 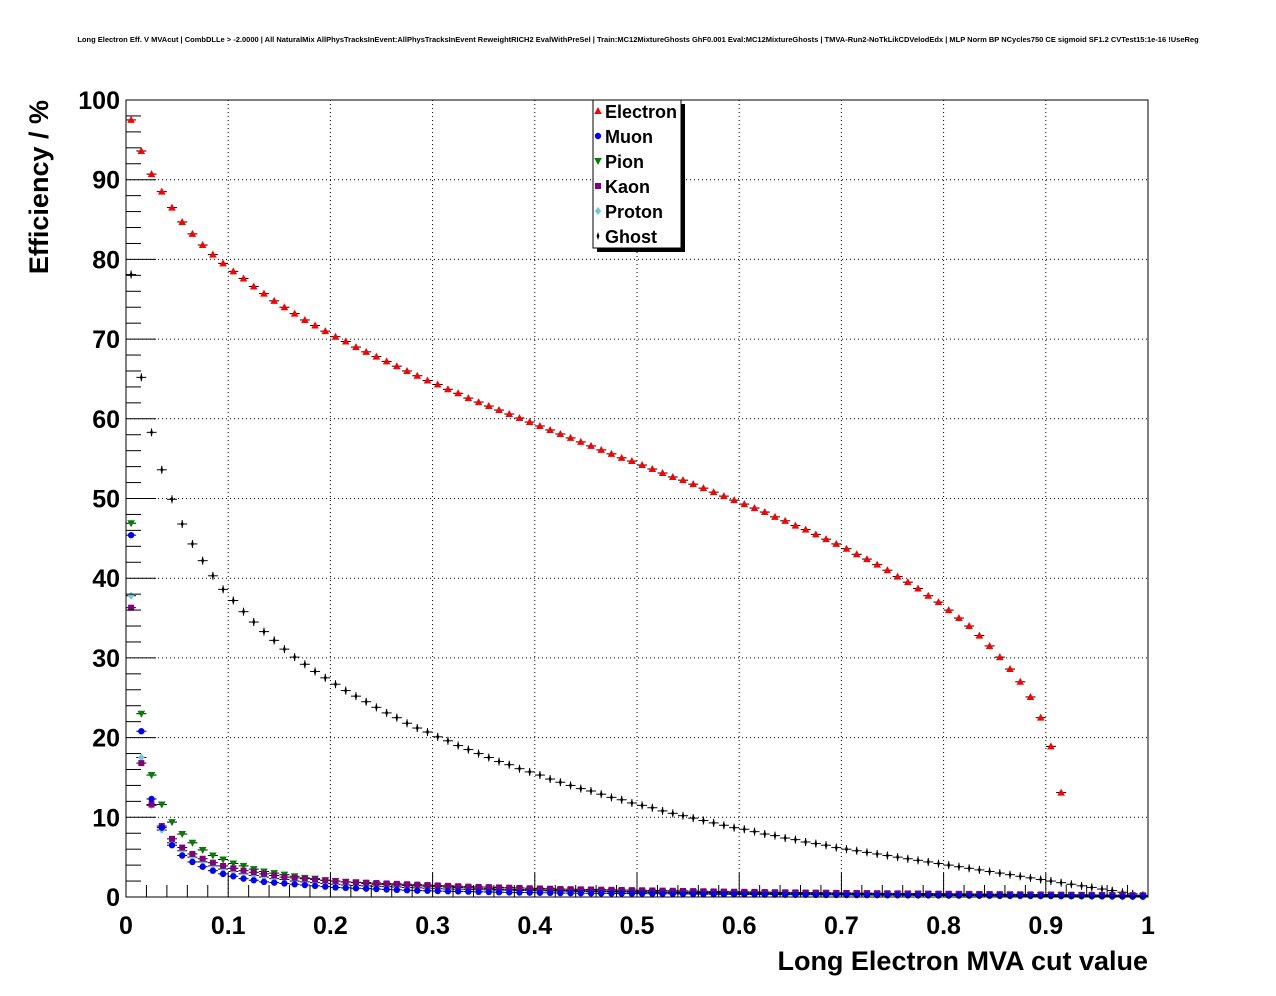 What do you see at coordinates (106, 181) in the screenshot?
I see `y-tick-label: 90` at bounding box center [106, 181].